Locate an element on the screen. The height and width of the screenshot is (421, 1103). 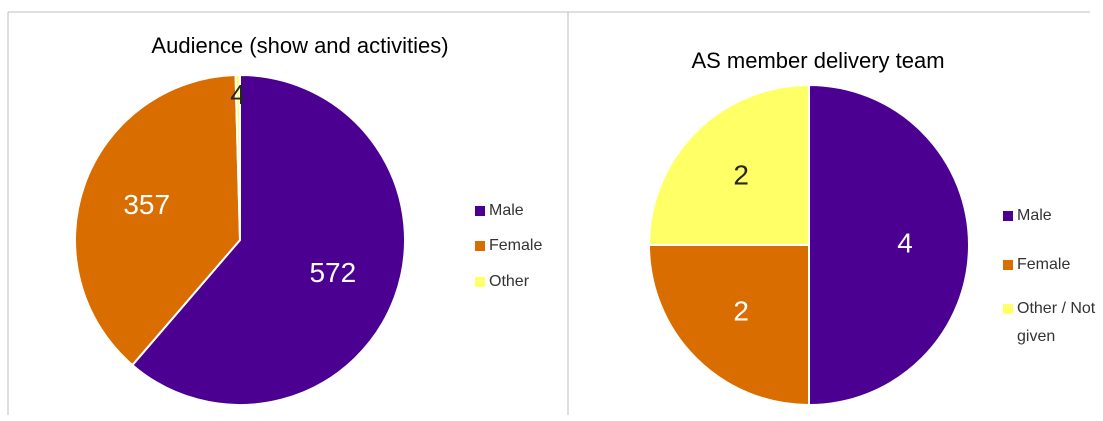
legend-label: Other / Not given is located at coordinates (1056, 322).